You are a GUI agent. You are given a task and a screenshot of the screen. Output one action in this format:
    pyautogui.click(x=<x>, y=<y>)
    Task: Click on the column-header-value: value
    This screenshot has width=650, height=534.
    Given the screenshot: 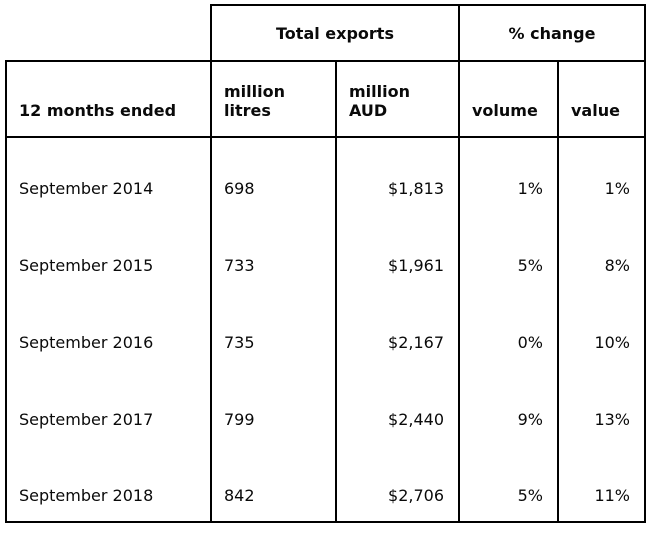 What is the action you would take?
    pyautogui.click(x=601, y=99)
    